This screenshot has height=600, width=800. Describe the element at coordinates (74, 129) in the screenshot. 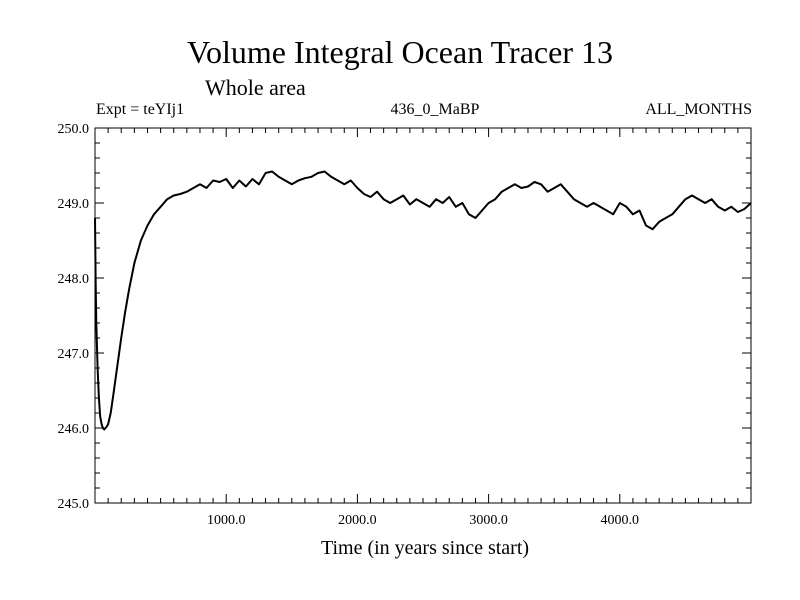

I see `y-tick-label: 250.0` at that location.